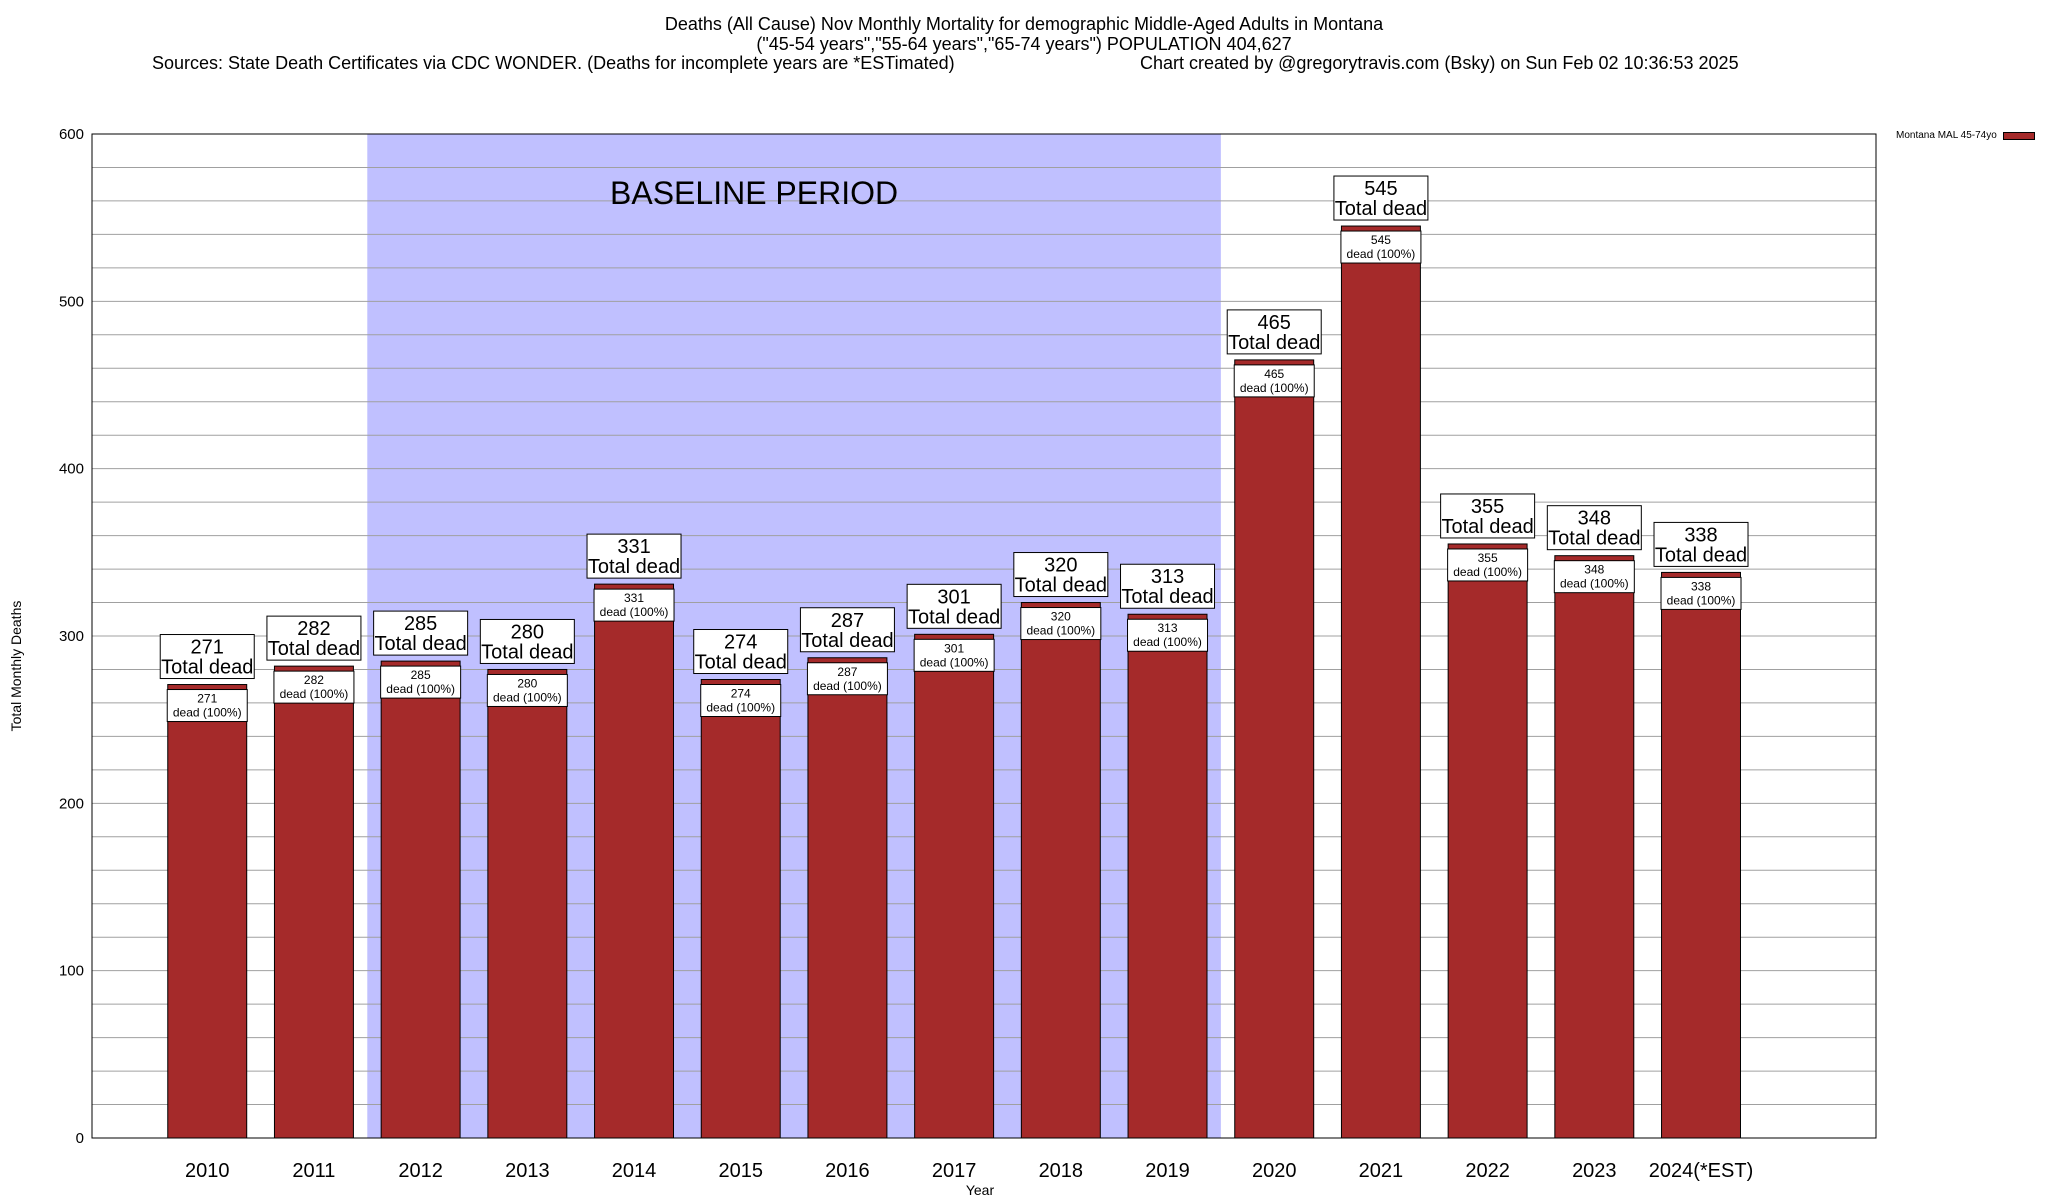 The width and height of the screenshot is (2048, 1200). What do you see at coordinates (1060, 566) in the screenshot?
I see `bar-total-value: 320` at bounding box center [1060, 566].